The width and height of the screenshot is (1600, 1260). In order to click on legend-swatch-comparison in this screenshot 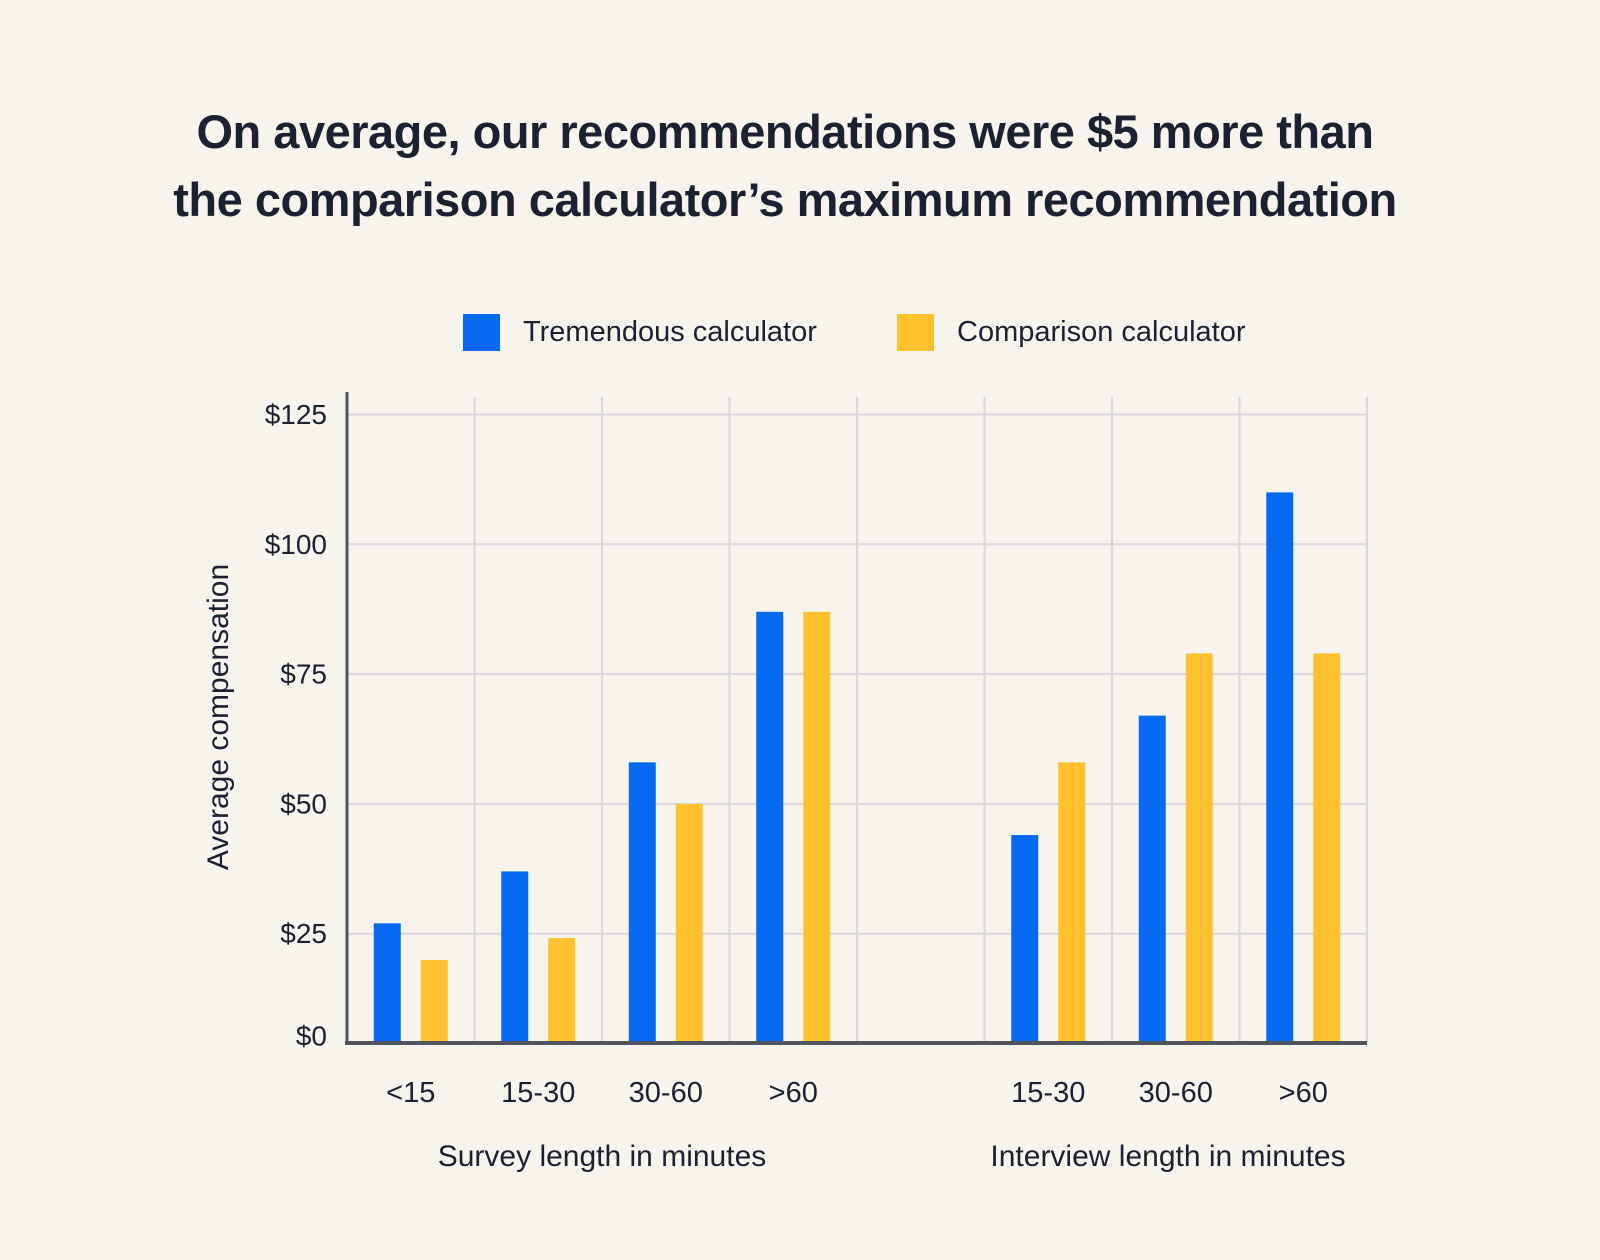, I will do `click(915, 332)`.